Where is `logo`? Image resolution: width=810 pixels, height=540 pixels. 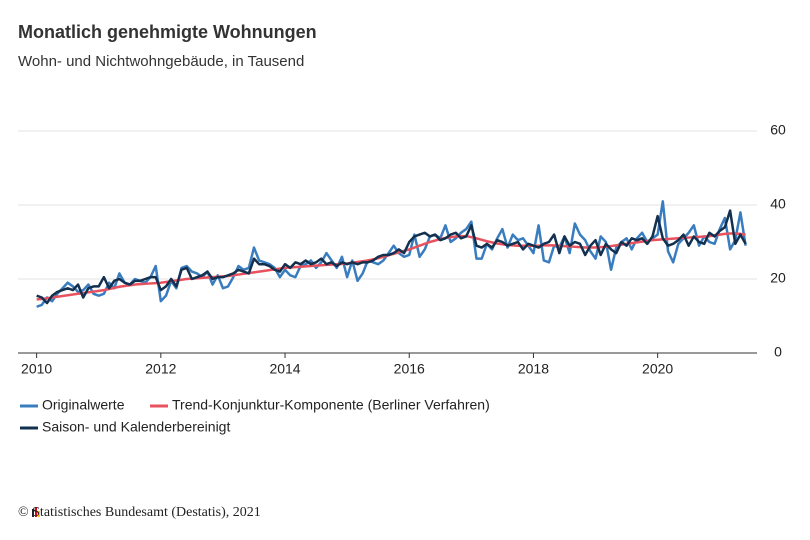
logo is located at coordinates (36, 512).